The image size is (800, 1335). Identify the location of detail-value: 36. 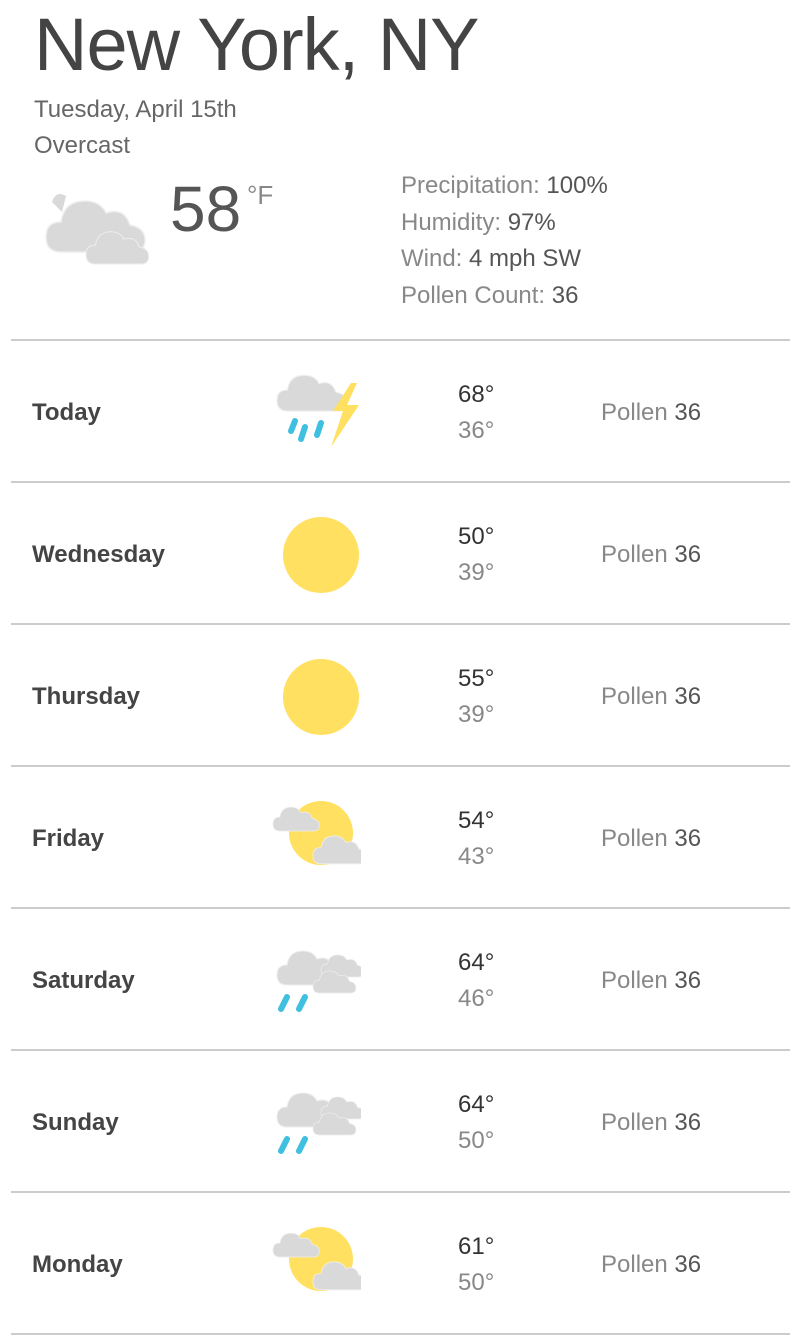
(565, 295).